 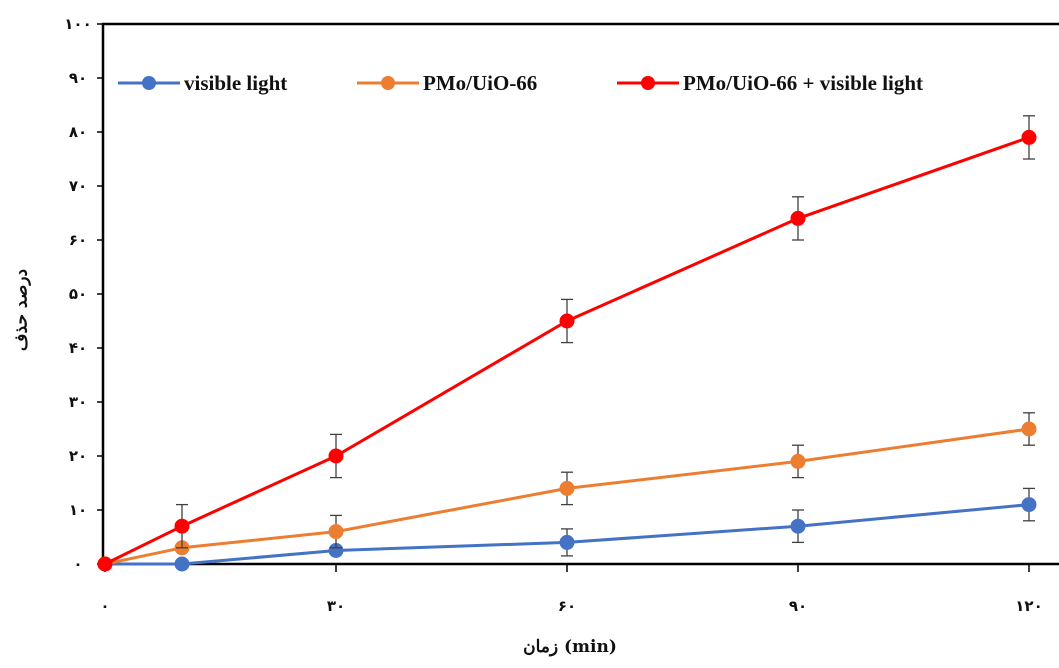 What do you see at coordinates (78, 132) in the screenshot?
I see `y-tick-label: ۸۰` at bounding box center [78, 132].